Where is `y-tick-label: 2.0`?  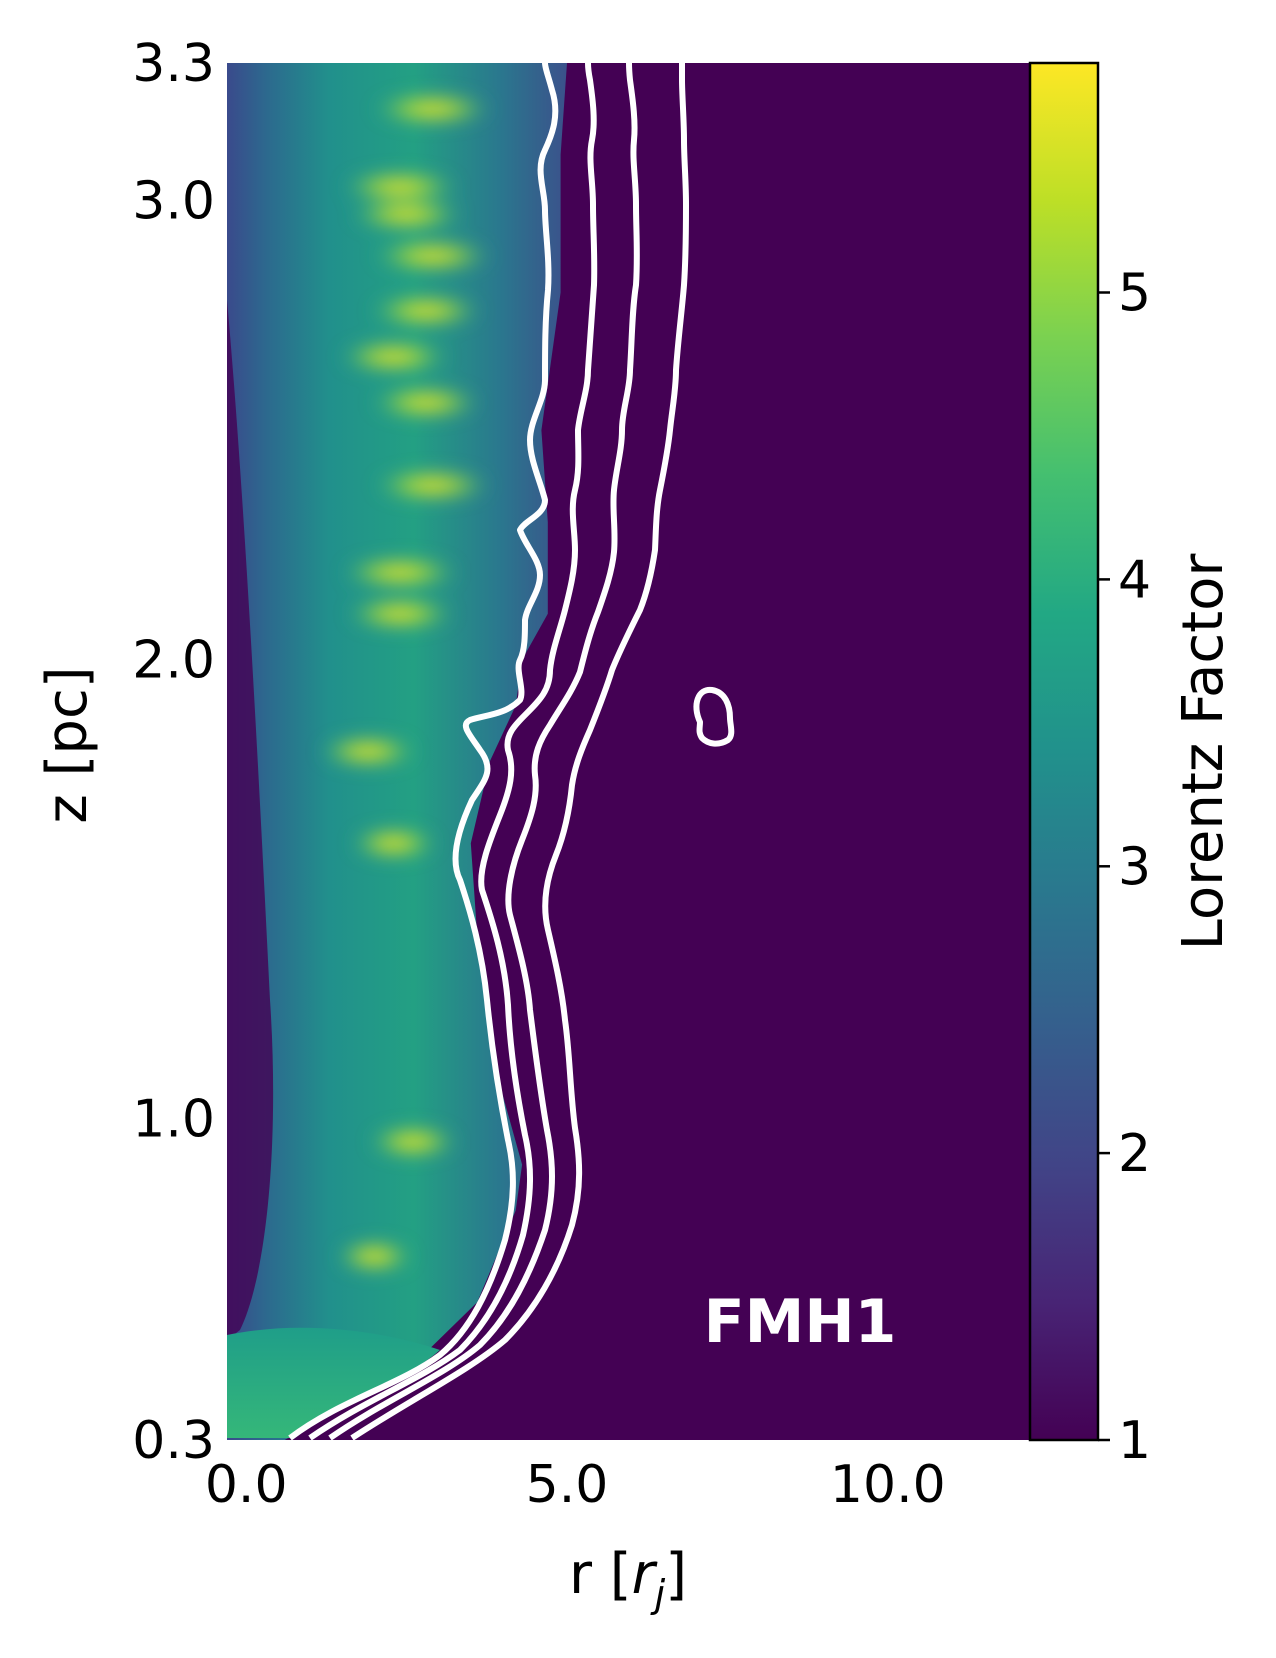 y-tick-label: 2.0 is located at coordinates (173, 661).